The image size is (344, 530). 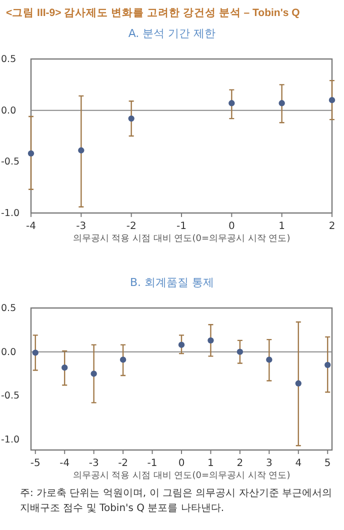 What do you see at coordinates (172, 282) in the screenshot?
I see `chart-subtitle: B. 회계품질 통제` at bounding box center [172, 282].